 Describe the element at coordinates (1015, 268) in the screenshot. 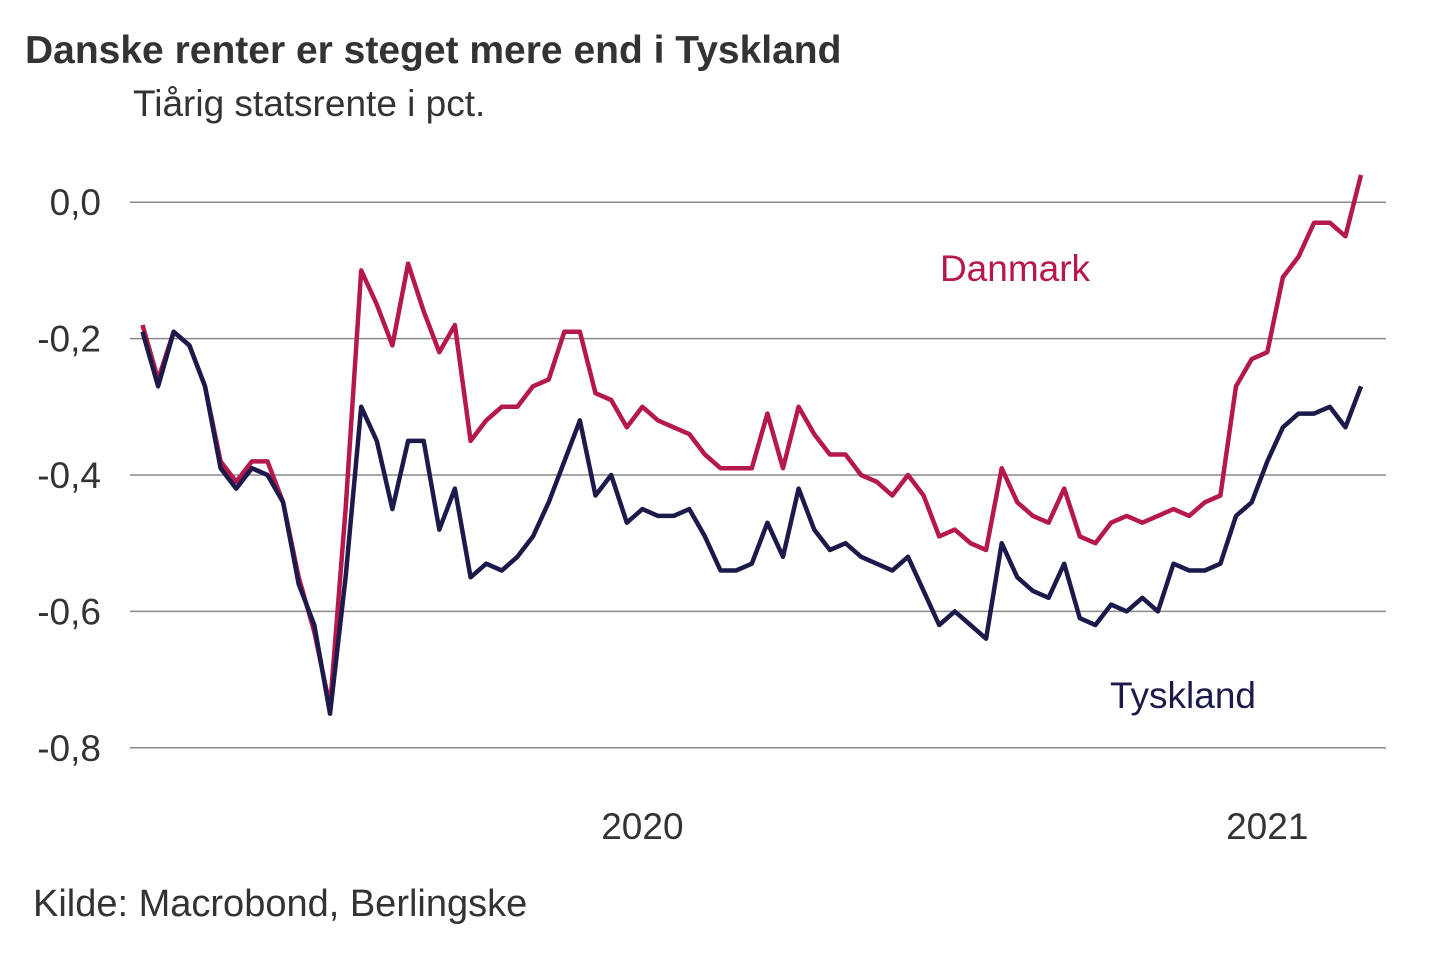

I see `series-label: Danmark` at that location.